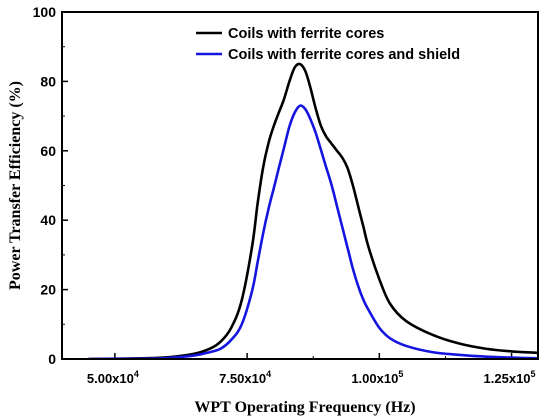 This screenshot has height=419, width=550. What do you see at coordinates (48, 151) in the screenshot?
I see `y-tick-label: 60` at bounding box center [48, 151].